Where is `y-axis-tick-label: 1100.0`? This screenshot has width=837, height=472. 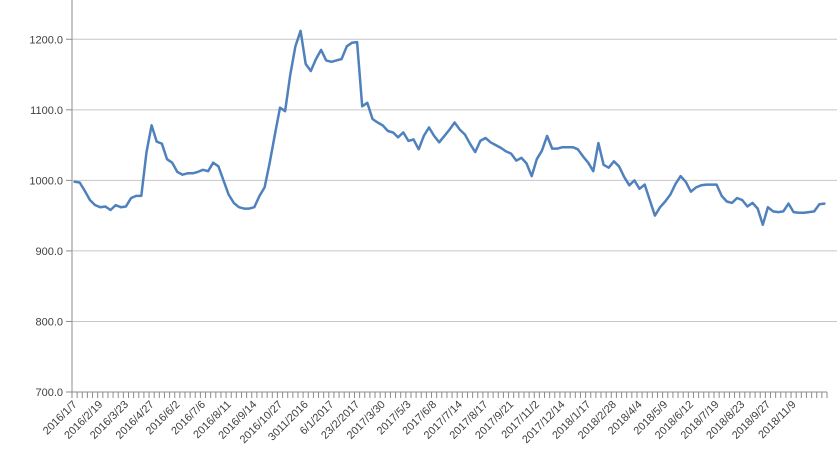
y-axis-tick-label: 1100.0 is located at coordinates (46, 111).